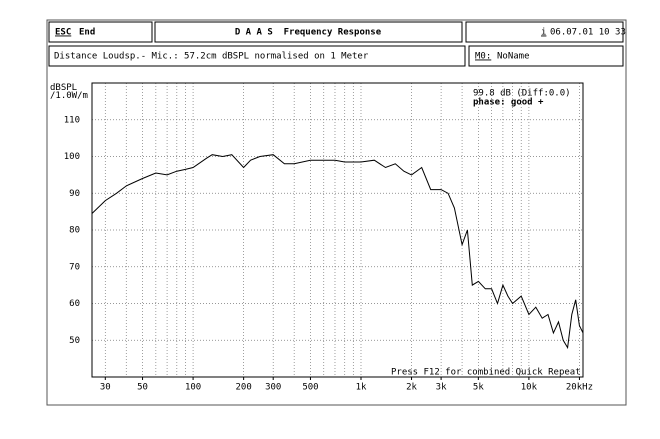 This screenshot has height=439, width=660. Describe the element at coordinates (361, 388) in the screenshot. I see `x-tick-label: 1k` at that location.